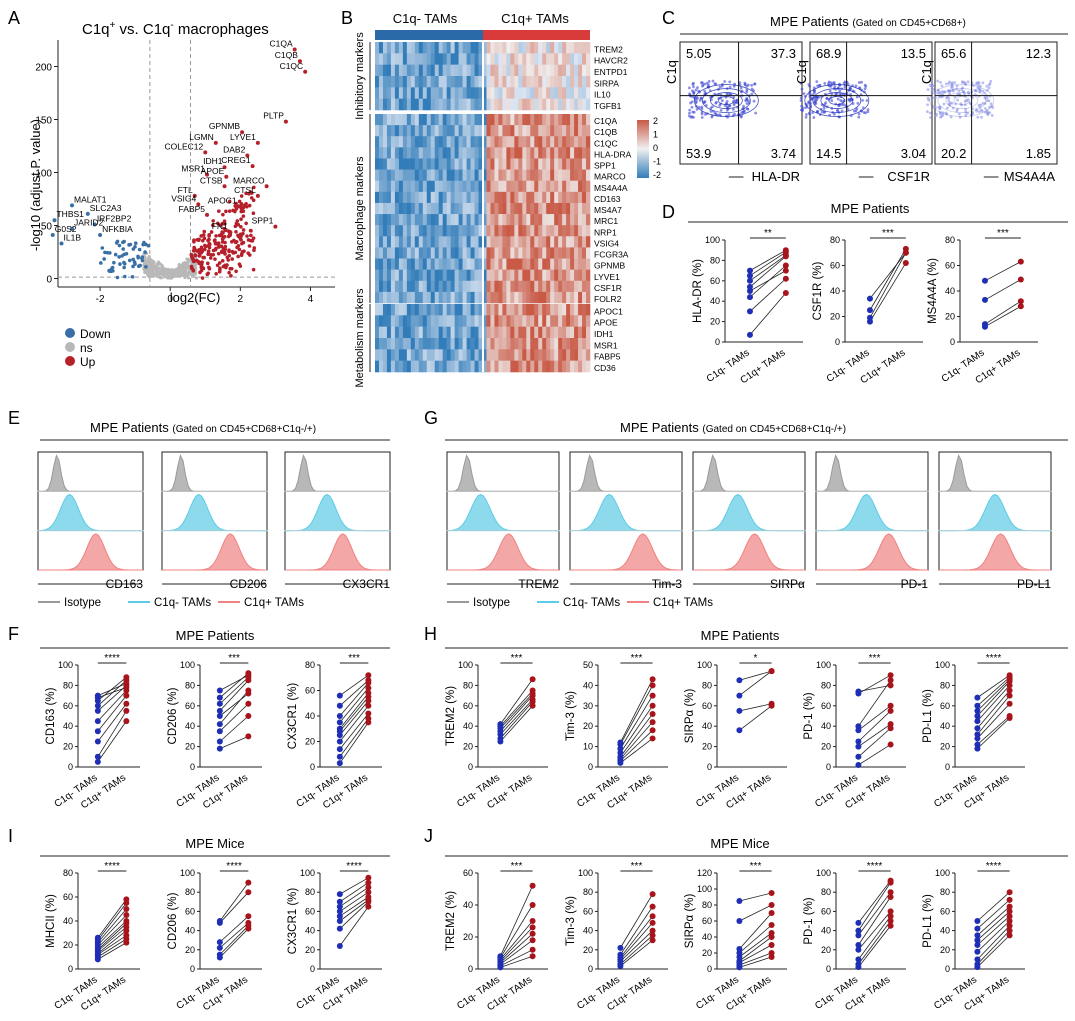 The image size is (1075, 1021). Describe the element at coordinates (193, 169) in the screenshot. I see `gene-label: MSR1` at that location.